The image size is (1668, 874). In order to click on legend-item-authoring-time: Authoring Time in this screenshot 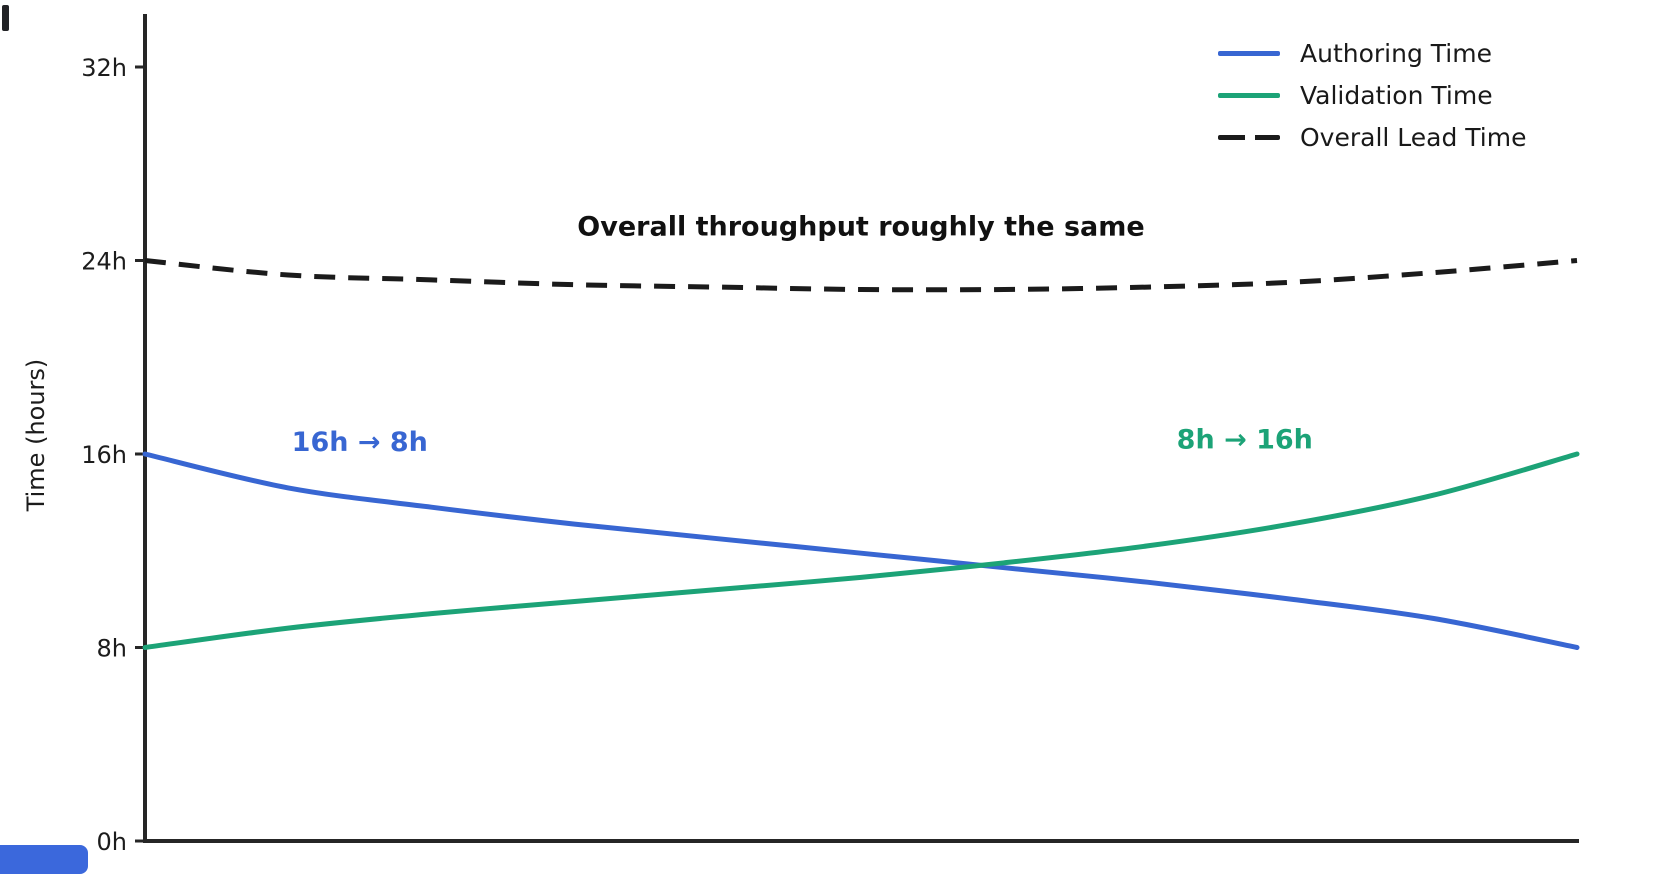, I will do `click(1372, 53)`.